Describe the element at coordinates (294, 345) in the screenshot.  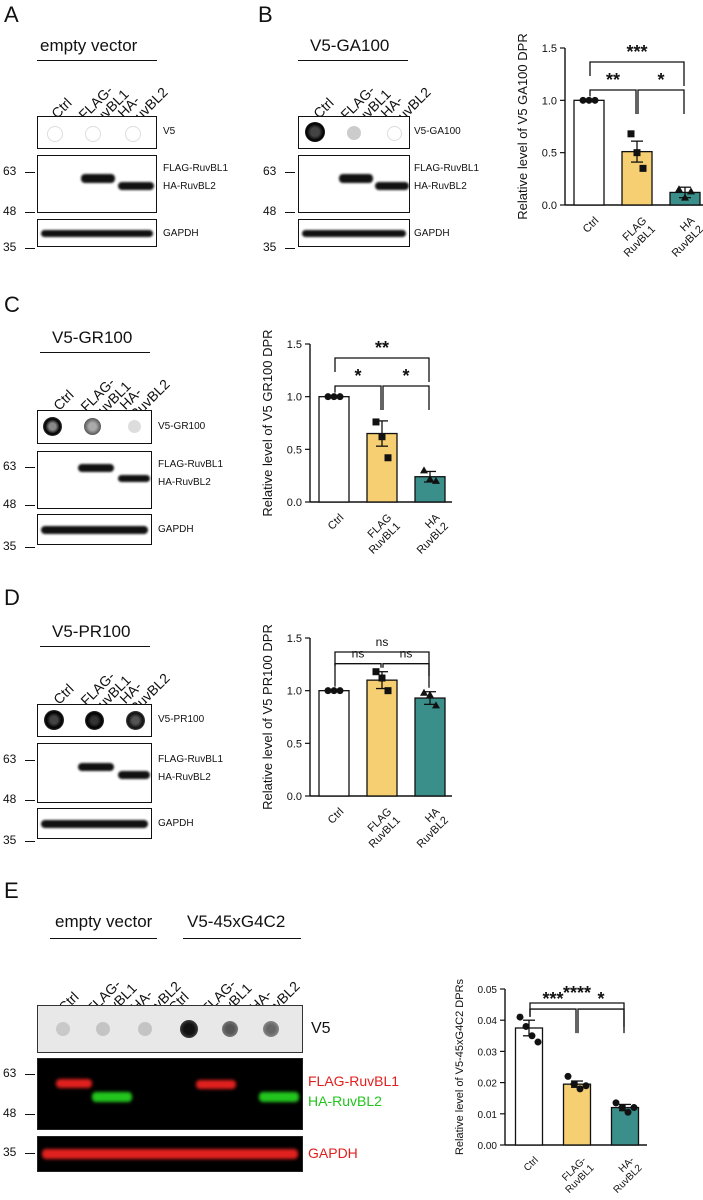
I see `y-tick-label: 1.5` at that location.